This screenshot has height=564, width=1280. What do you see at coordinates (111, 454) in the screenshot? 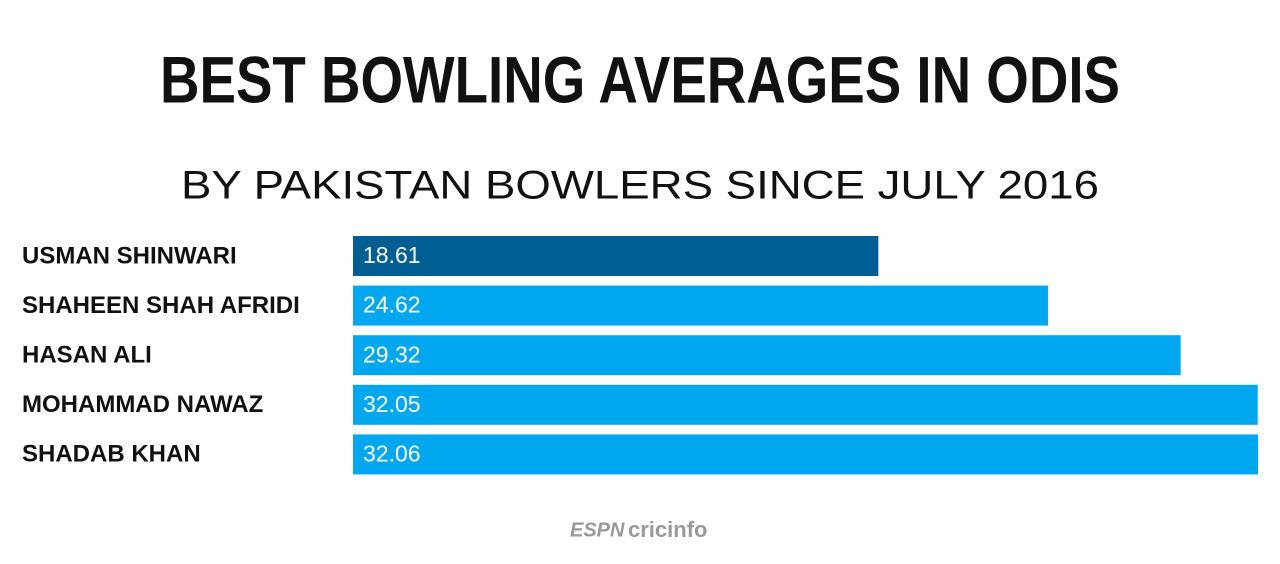
I see `category-label: SHADAB KHAN` at bounding box center [111, 454].